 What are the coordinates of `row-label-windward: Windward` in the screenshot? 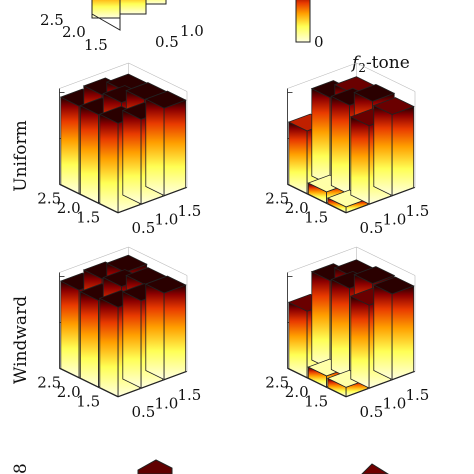 It's located at (21, 340).